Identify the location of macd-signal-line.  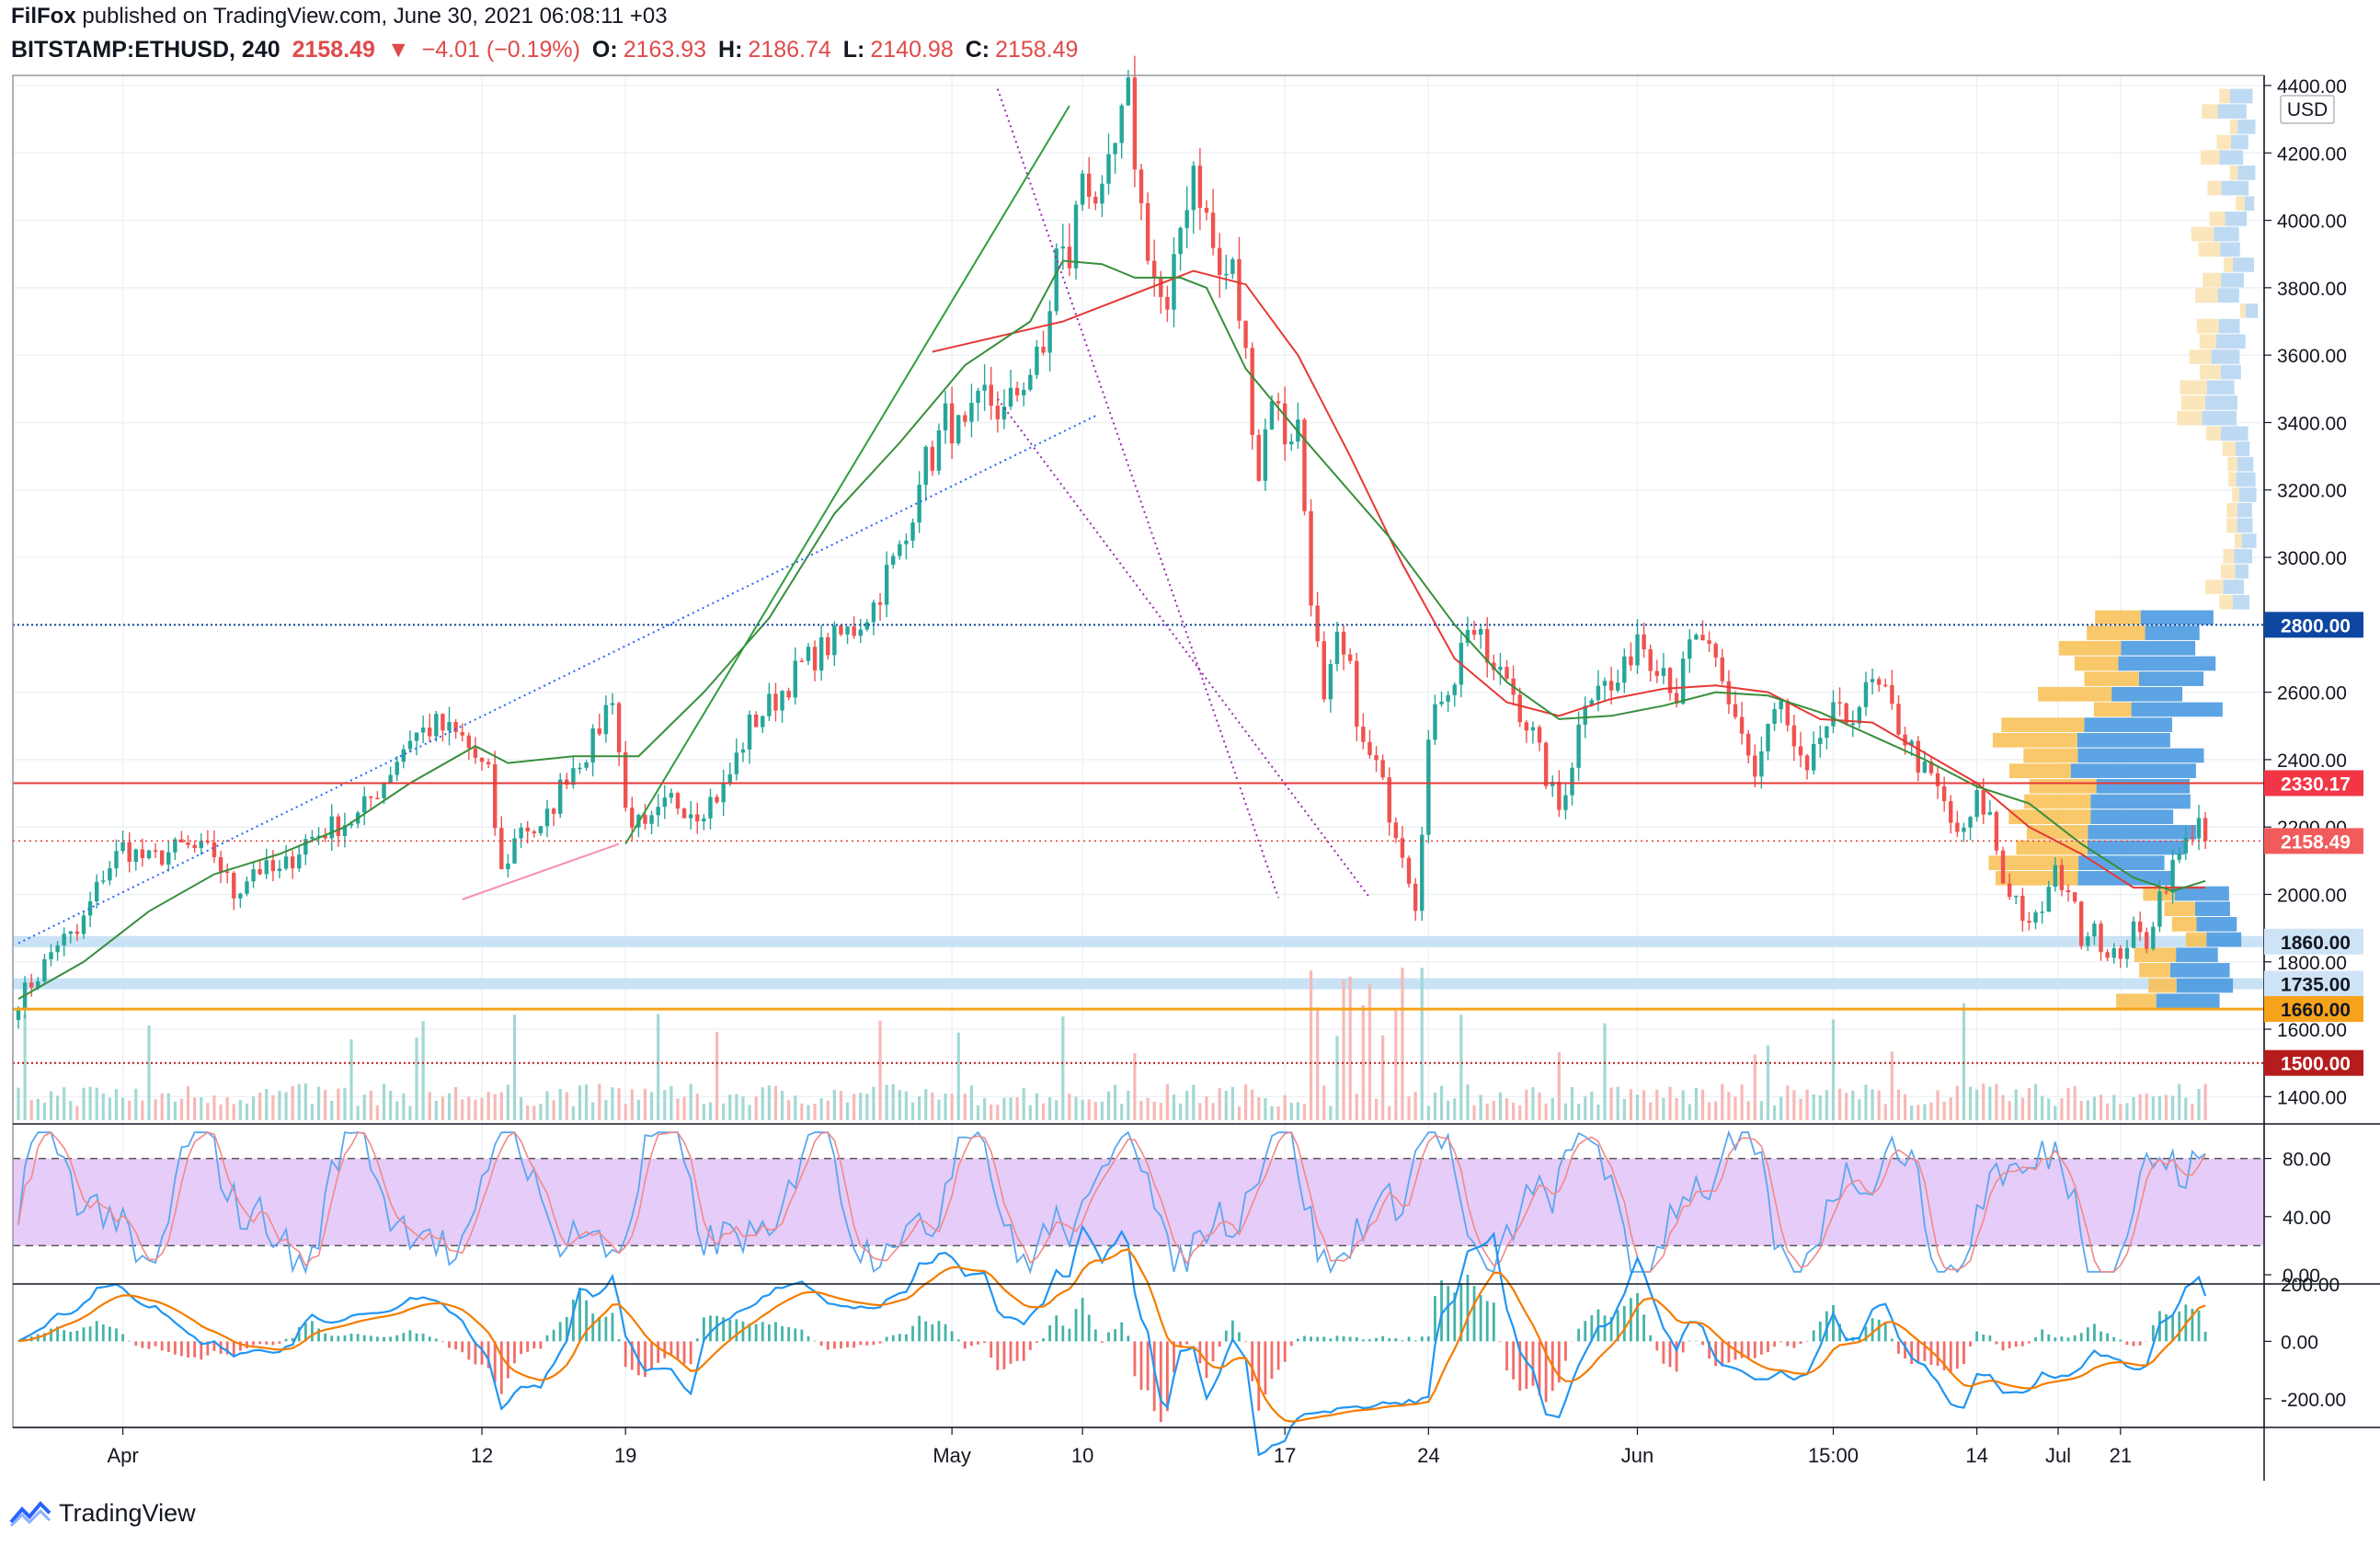
(1111, 1335).